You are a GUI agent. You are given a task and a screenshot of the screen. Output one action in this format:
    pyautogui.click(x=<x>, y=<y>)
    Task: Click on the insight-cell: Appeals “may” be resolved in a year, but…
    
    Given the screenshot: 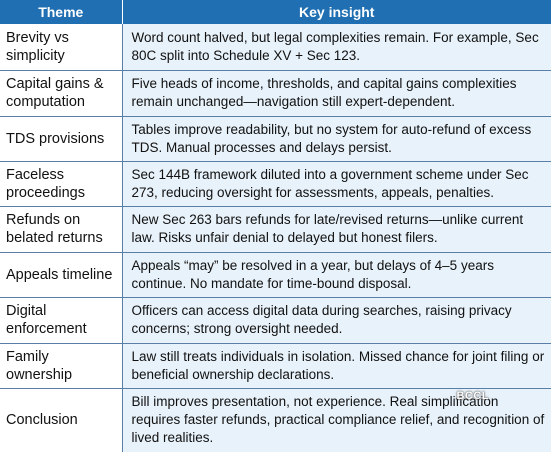 What is the action you would take?
    pyautogui.click(x=336, y=275)
    